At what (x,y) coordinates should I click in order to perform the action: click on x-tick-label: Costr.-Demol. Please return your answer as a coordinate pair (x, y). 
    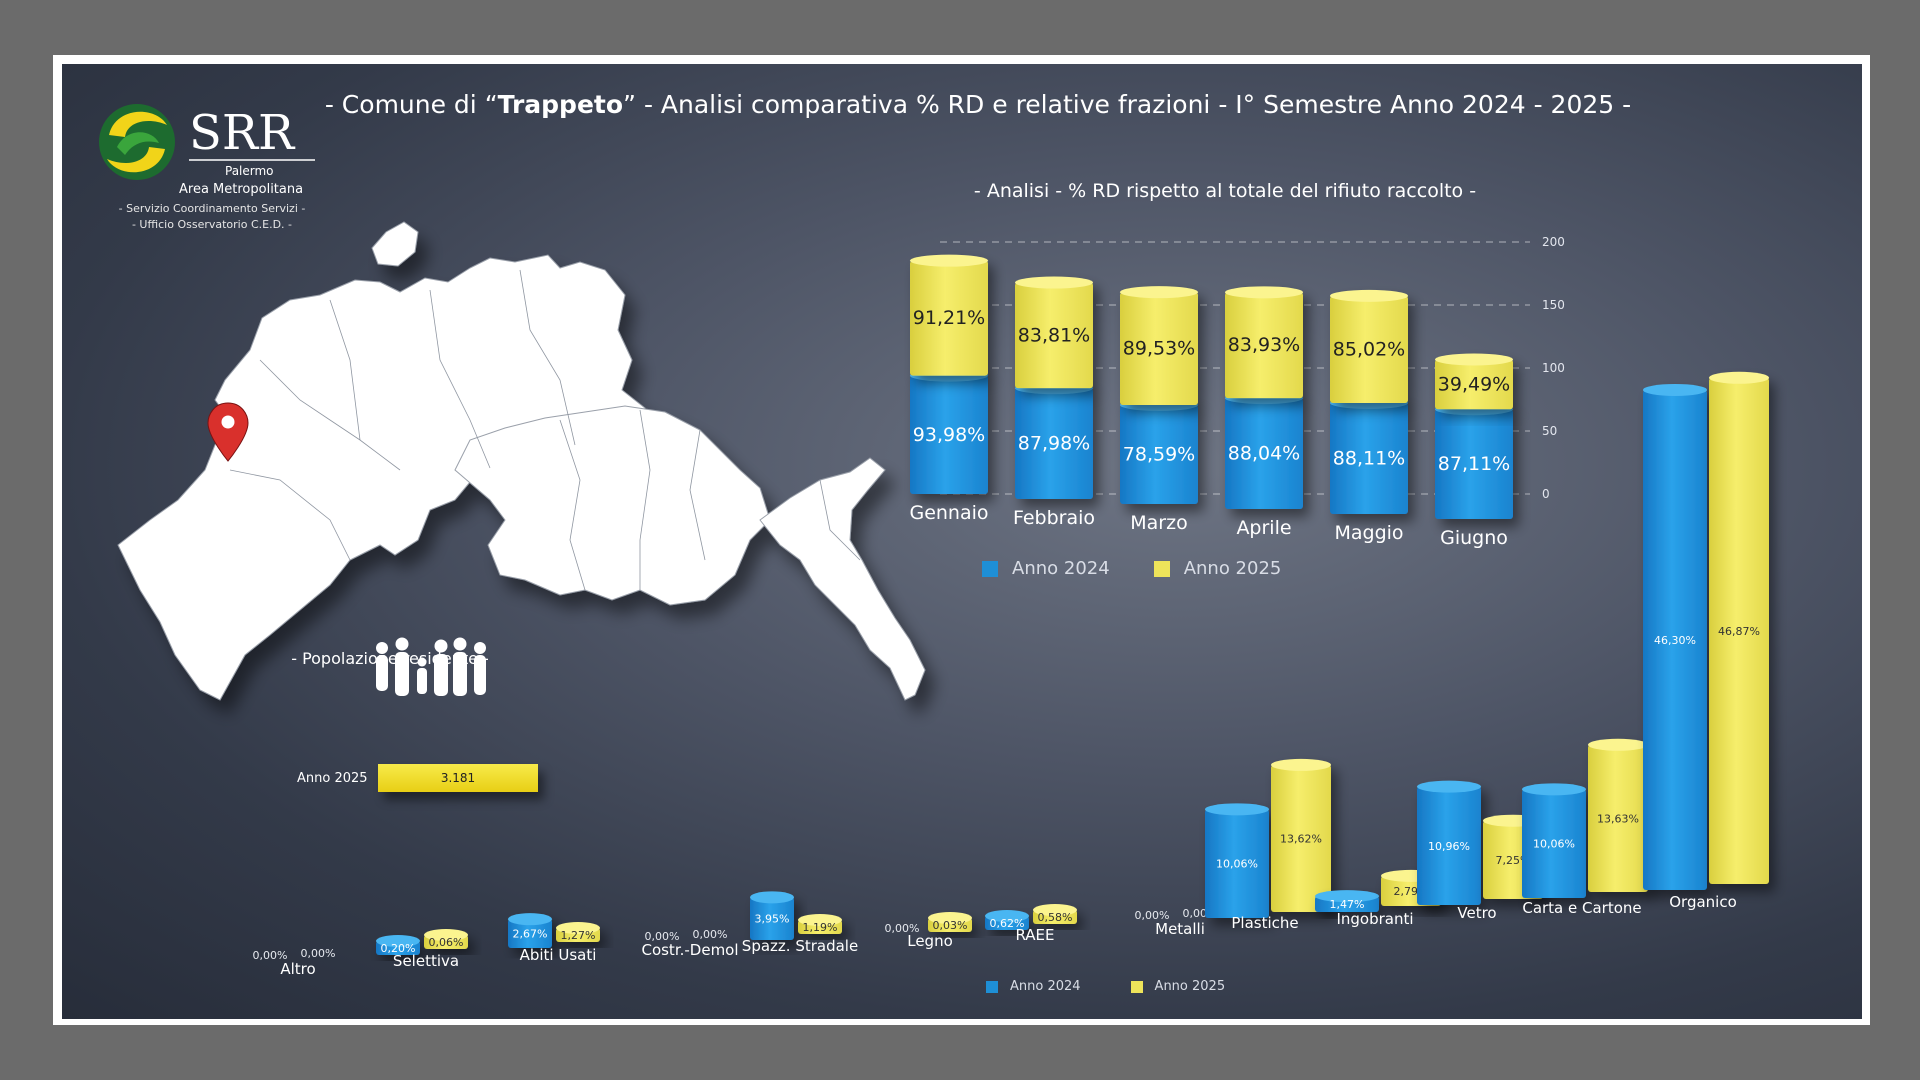
    Looking at the image, I should click on (689, 950).